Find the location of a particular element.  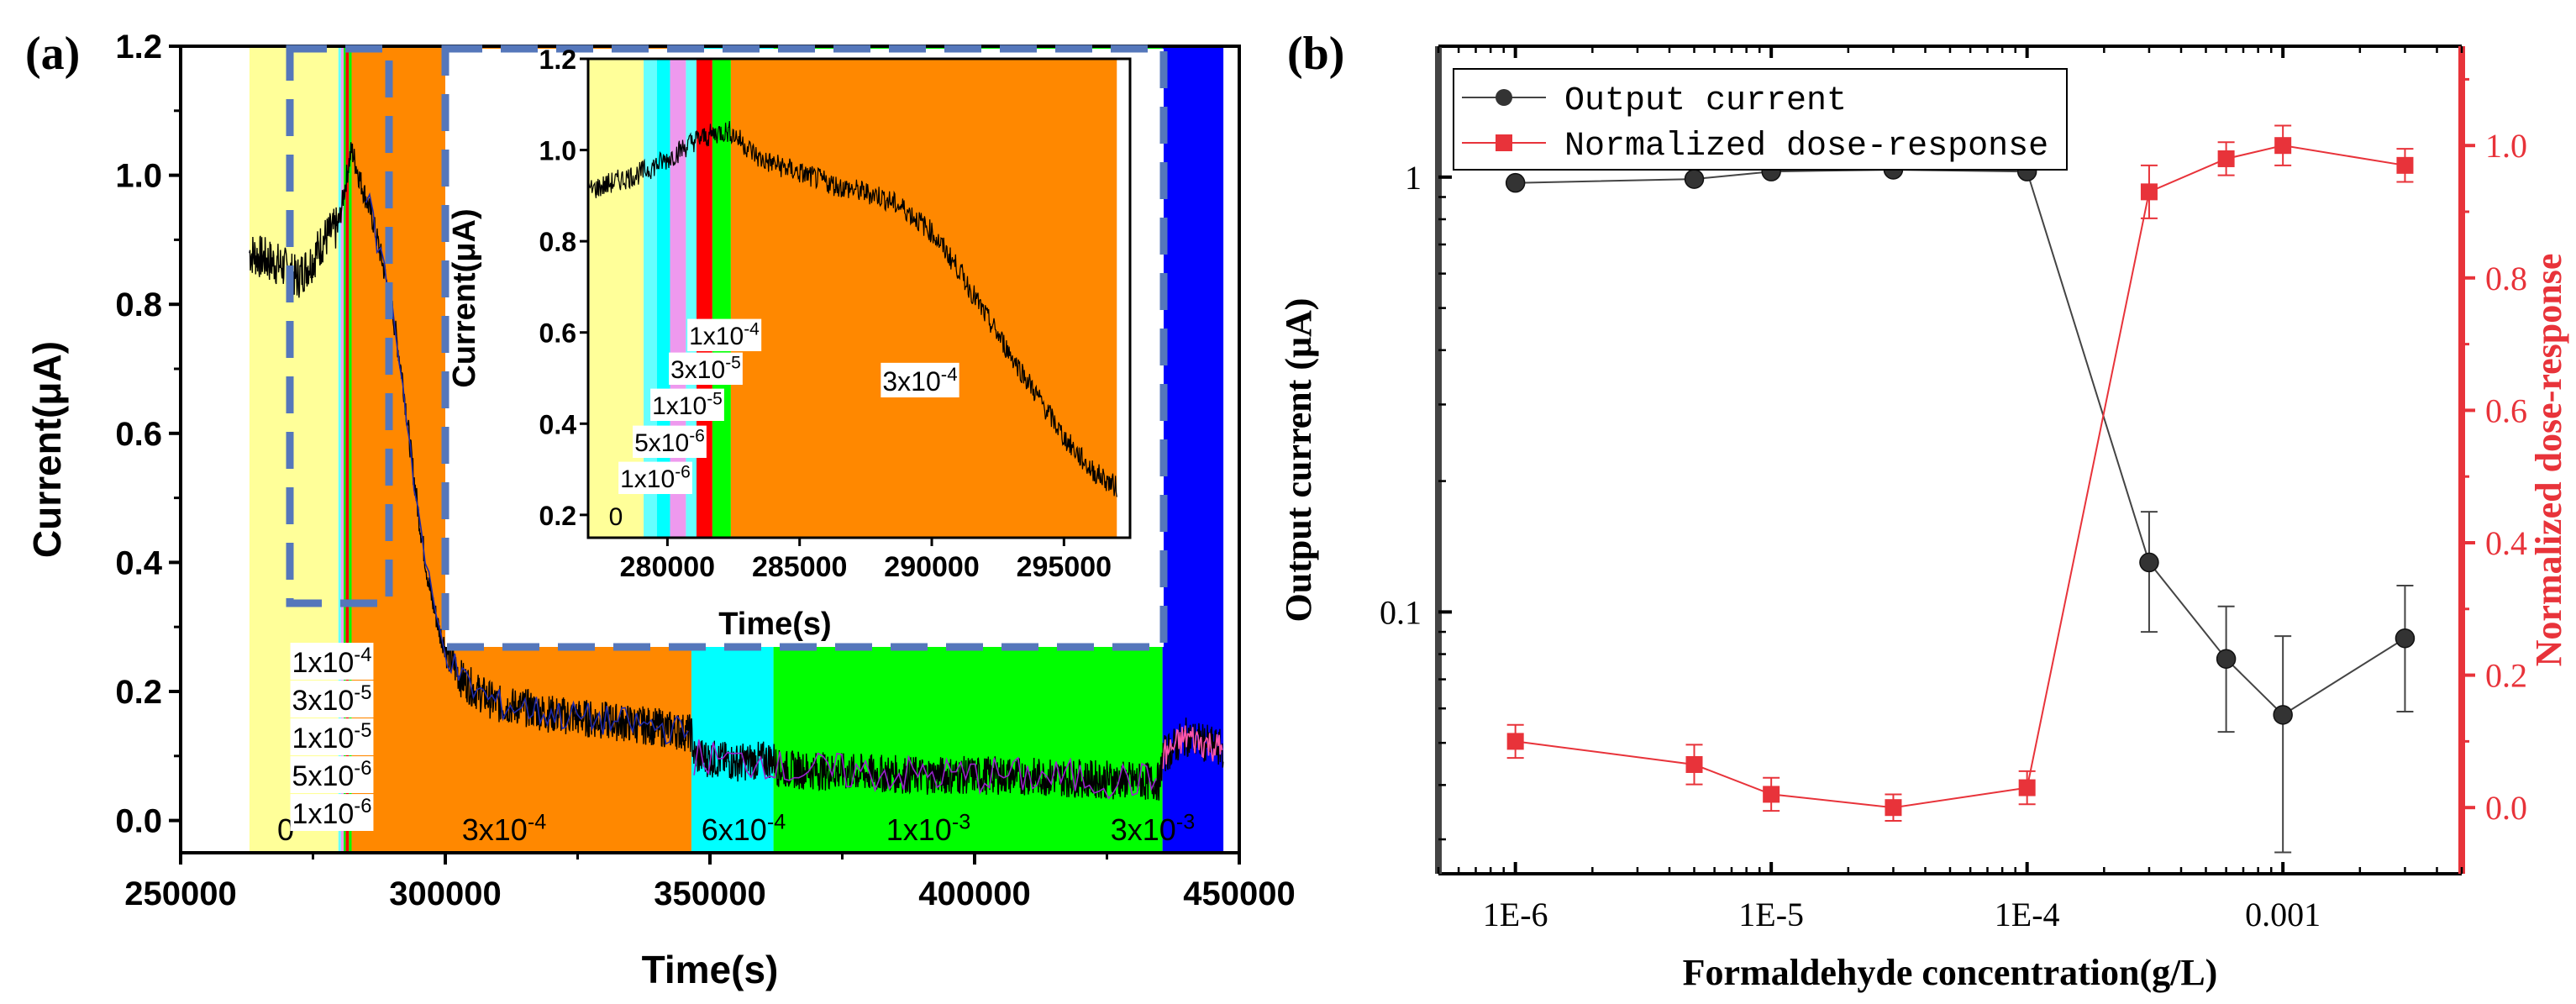

a-y-tick-label: 0.0 is located at coordinates (138, 822).